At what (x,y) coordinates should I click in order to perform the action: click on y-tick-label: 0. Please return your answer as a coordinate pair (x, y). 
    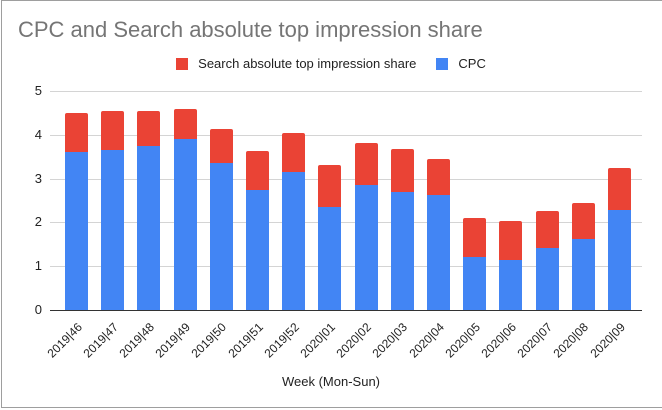
    Looking at the image, I should click on (38, 309).